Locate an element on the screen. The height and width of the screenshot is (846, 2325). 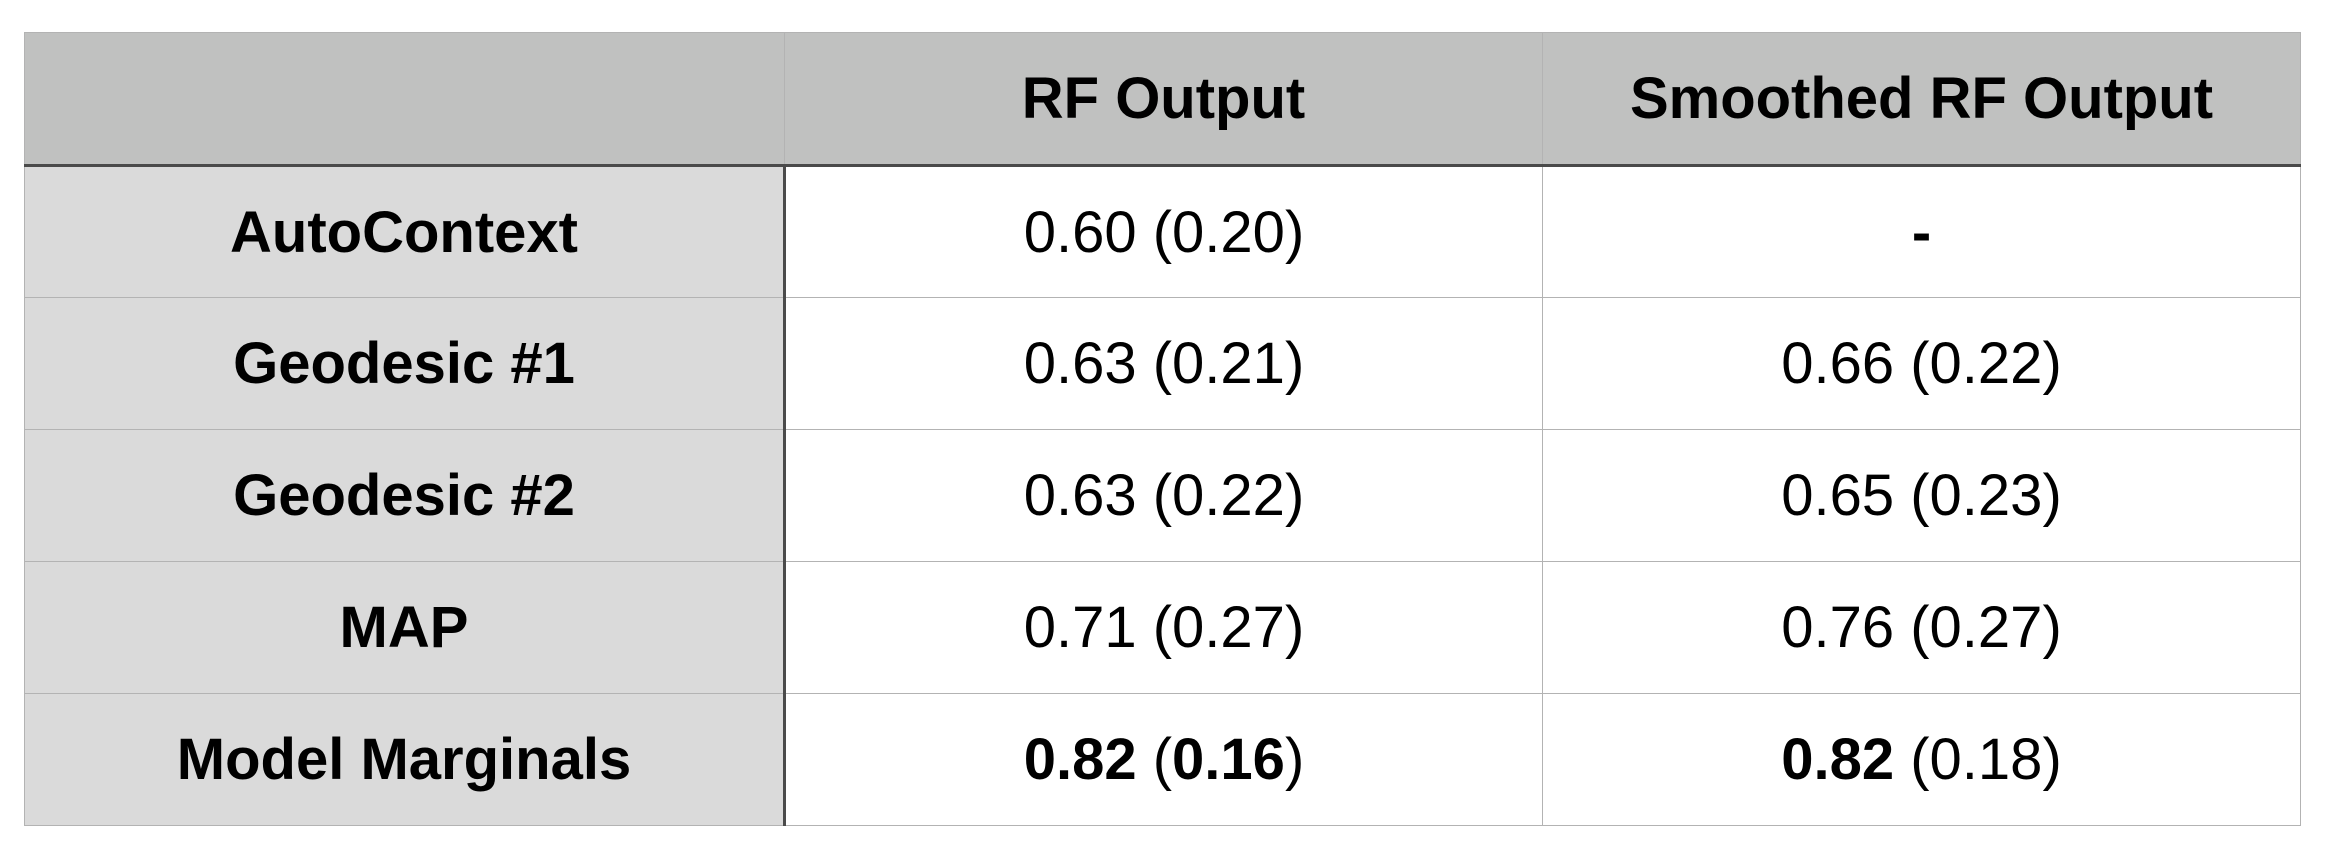
smoothed-rf-output-sd: 0.27 is located at coordinates (1986, 627).